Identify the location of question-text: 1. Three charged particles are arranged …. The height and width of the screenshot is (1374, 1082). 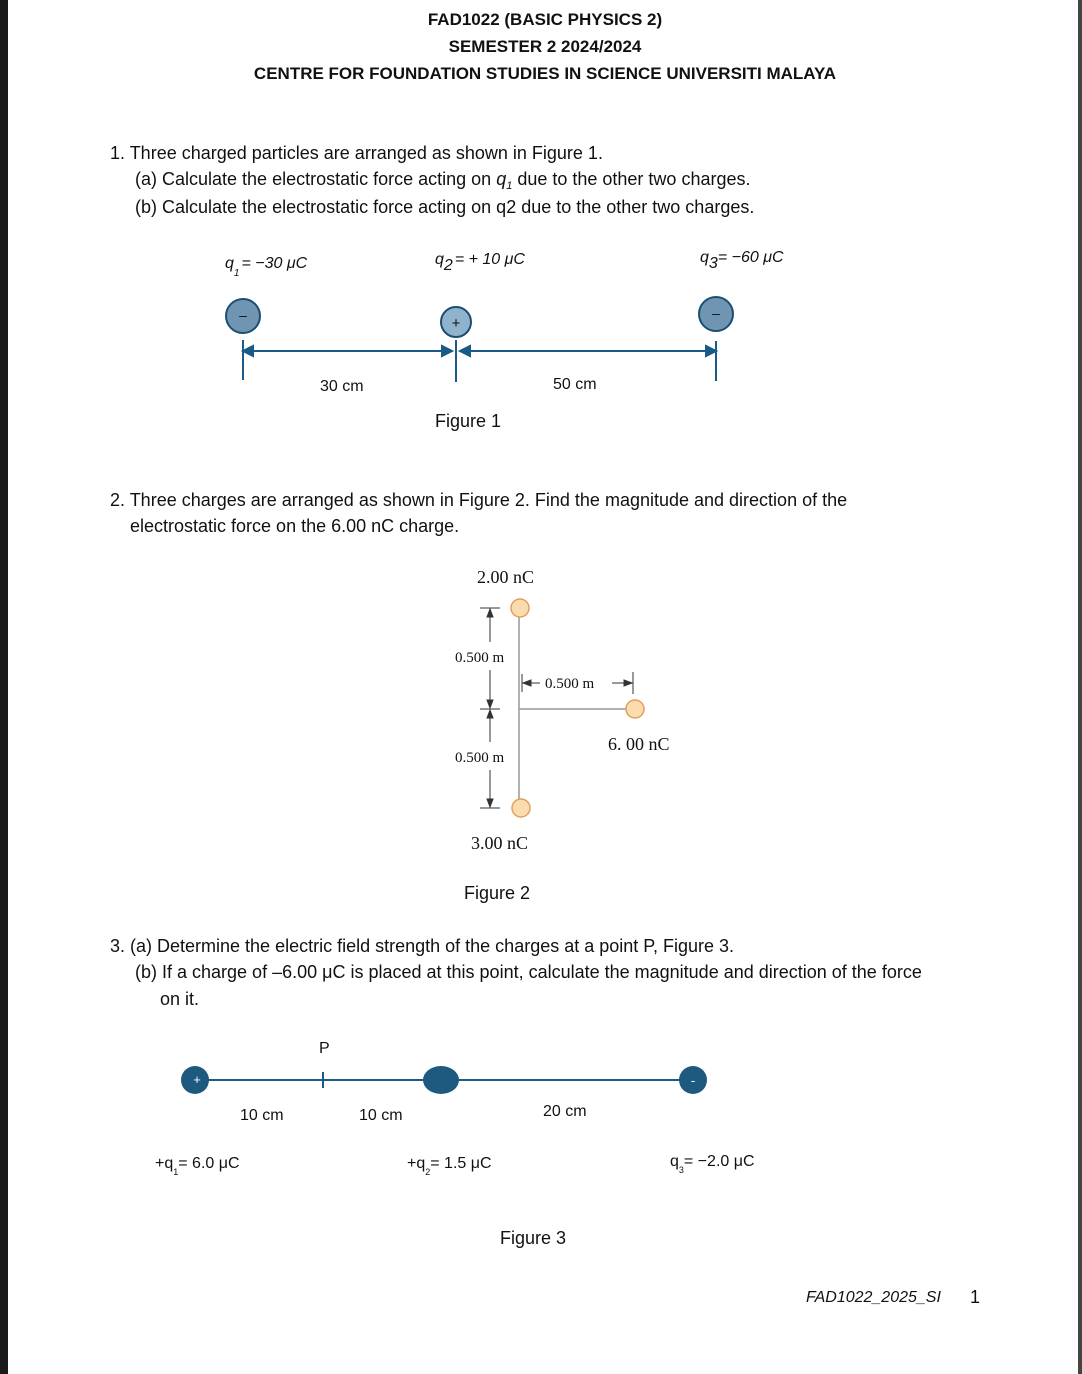
(356, 153).